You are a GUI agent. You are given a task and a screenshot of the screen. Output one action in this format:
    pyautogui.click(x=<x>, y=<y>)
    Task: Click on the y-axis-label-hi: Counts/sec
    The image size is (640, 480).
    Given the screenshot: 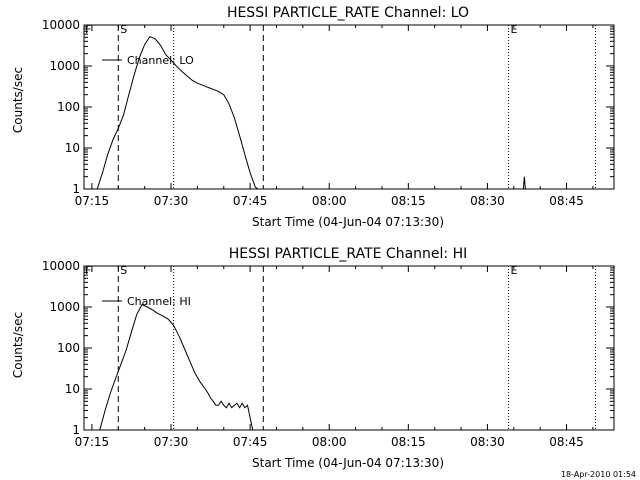 What is the action you would take?
    pyautogui.click(x=18, y=345)
    